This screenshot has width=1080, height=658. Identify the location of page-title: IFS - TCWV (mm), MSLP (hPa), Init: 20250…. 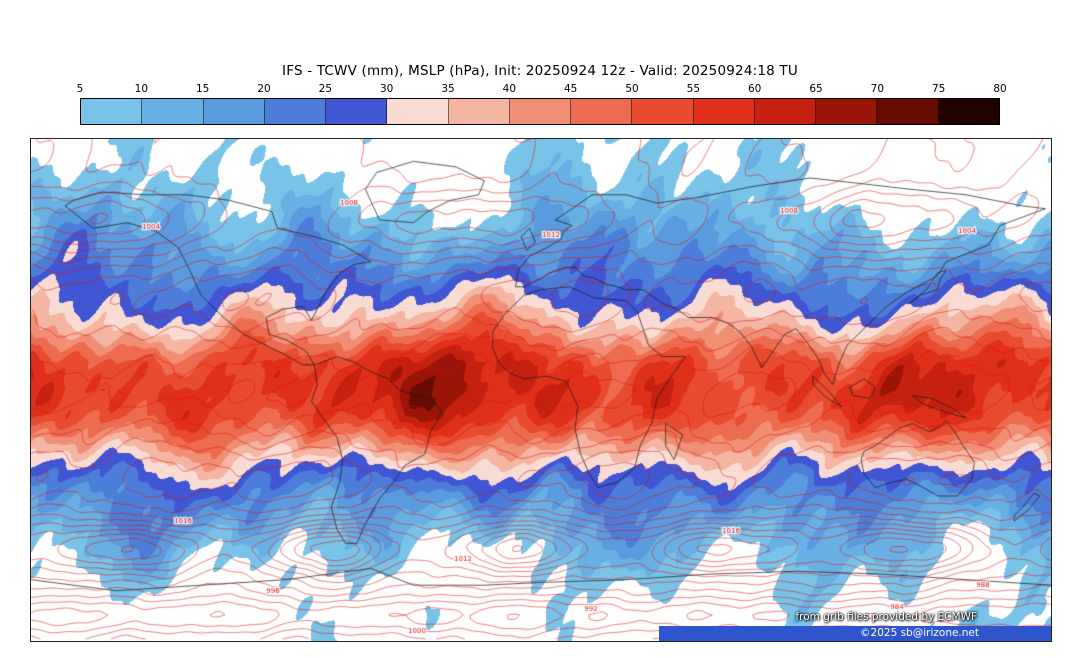
(540, 71).